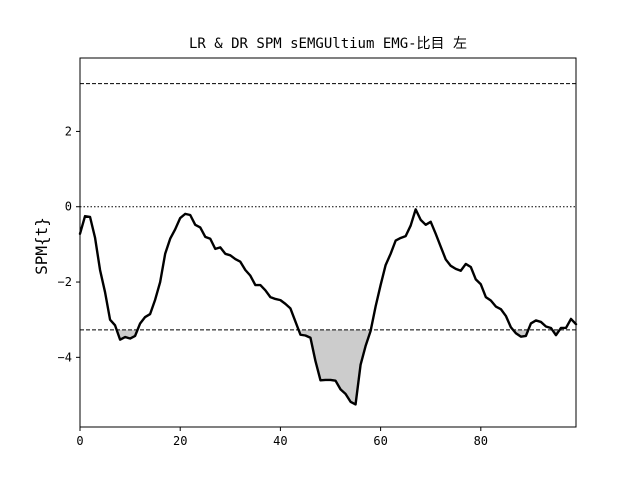  Describe the element at coordinates (481, 441) in the screenshot. I see `x-tick-label: 80` at that location.